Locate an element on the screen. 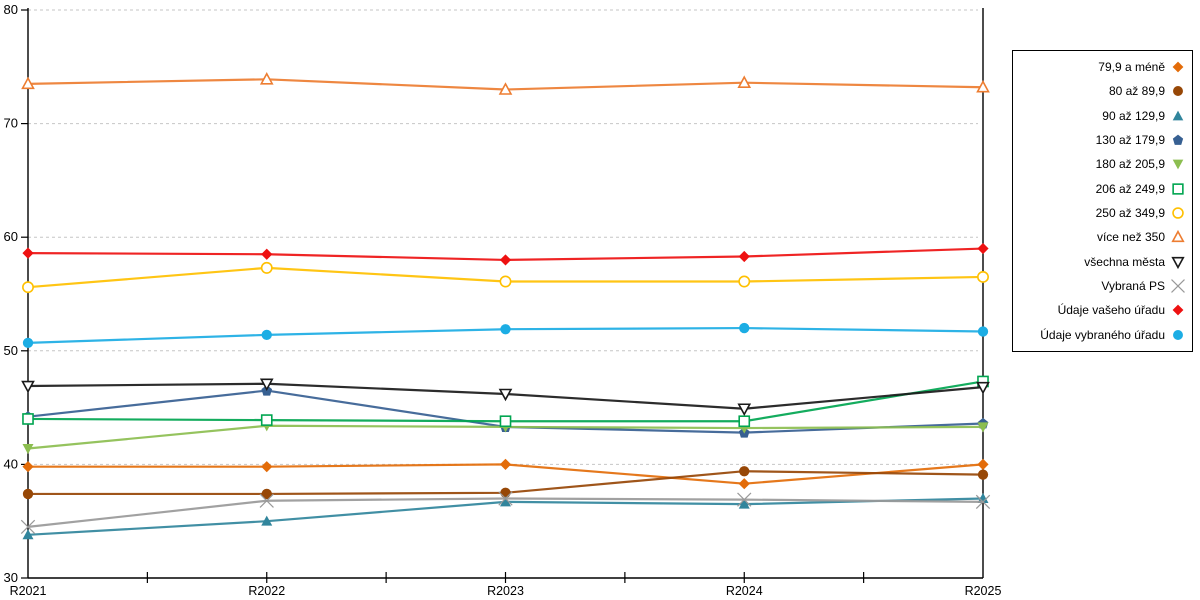 Image resolution: width=1200 pixels, height=600 pixels. pentagon-legend-icon is located at coordinates (1178, 140).